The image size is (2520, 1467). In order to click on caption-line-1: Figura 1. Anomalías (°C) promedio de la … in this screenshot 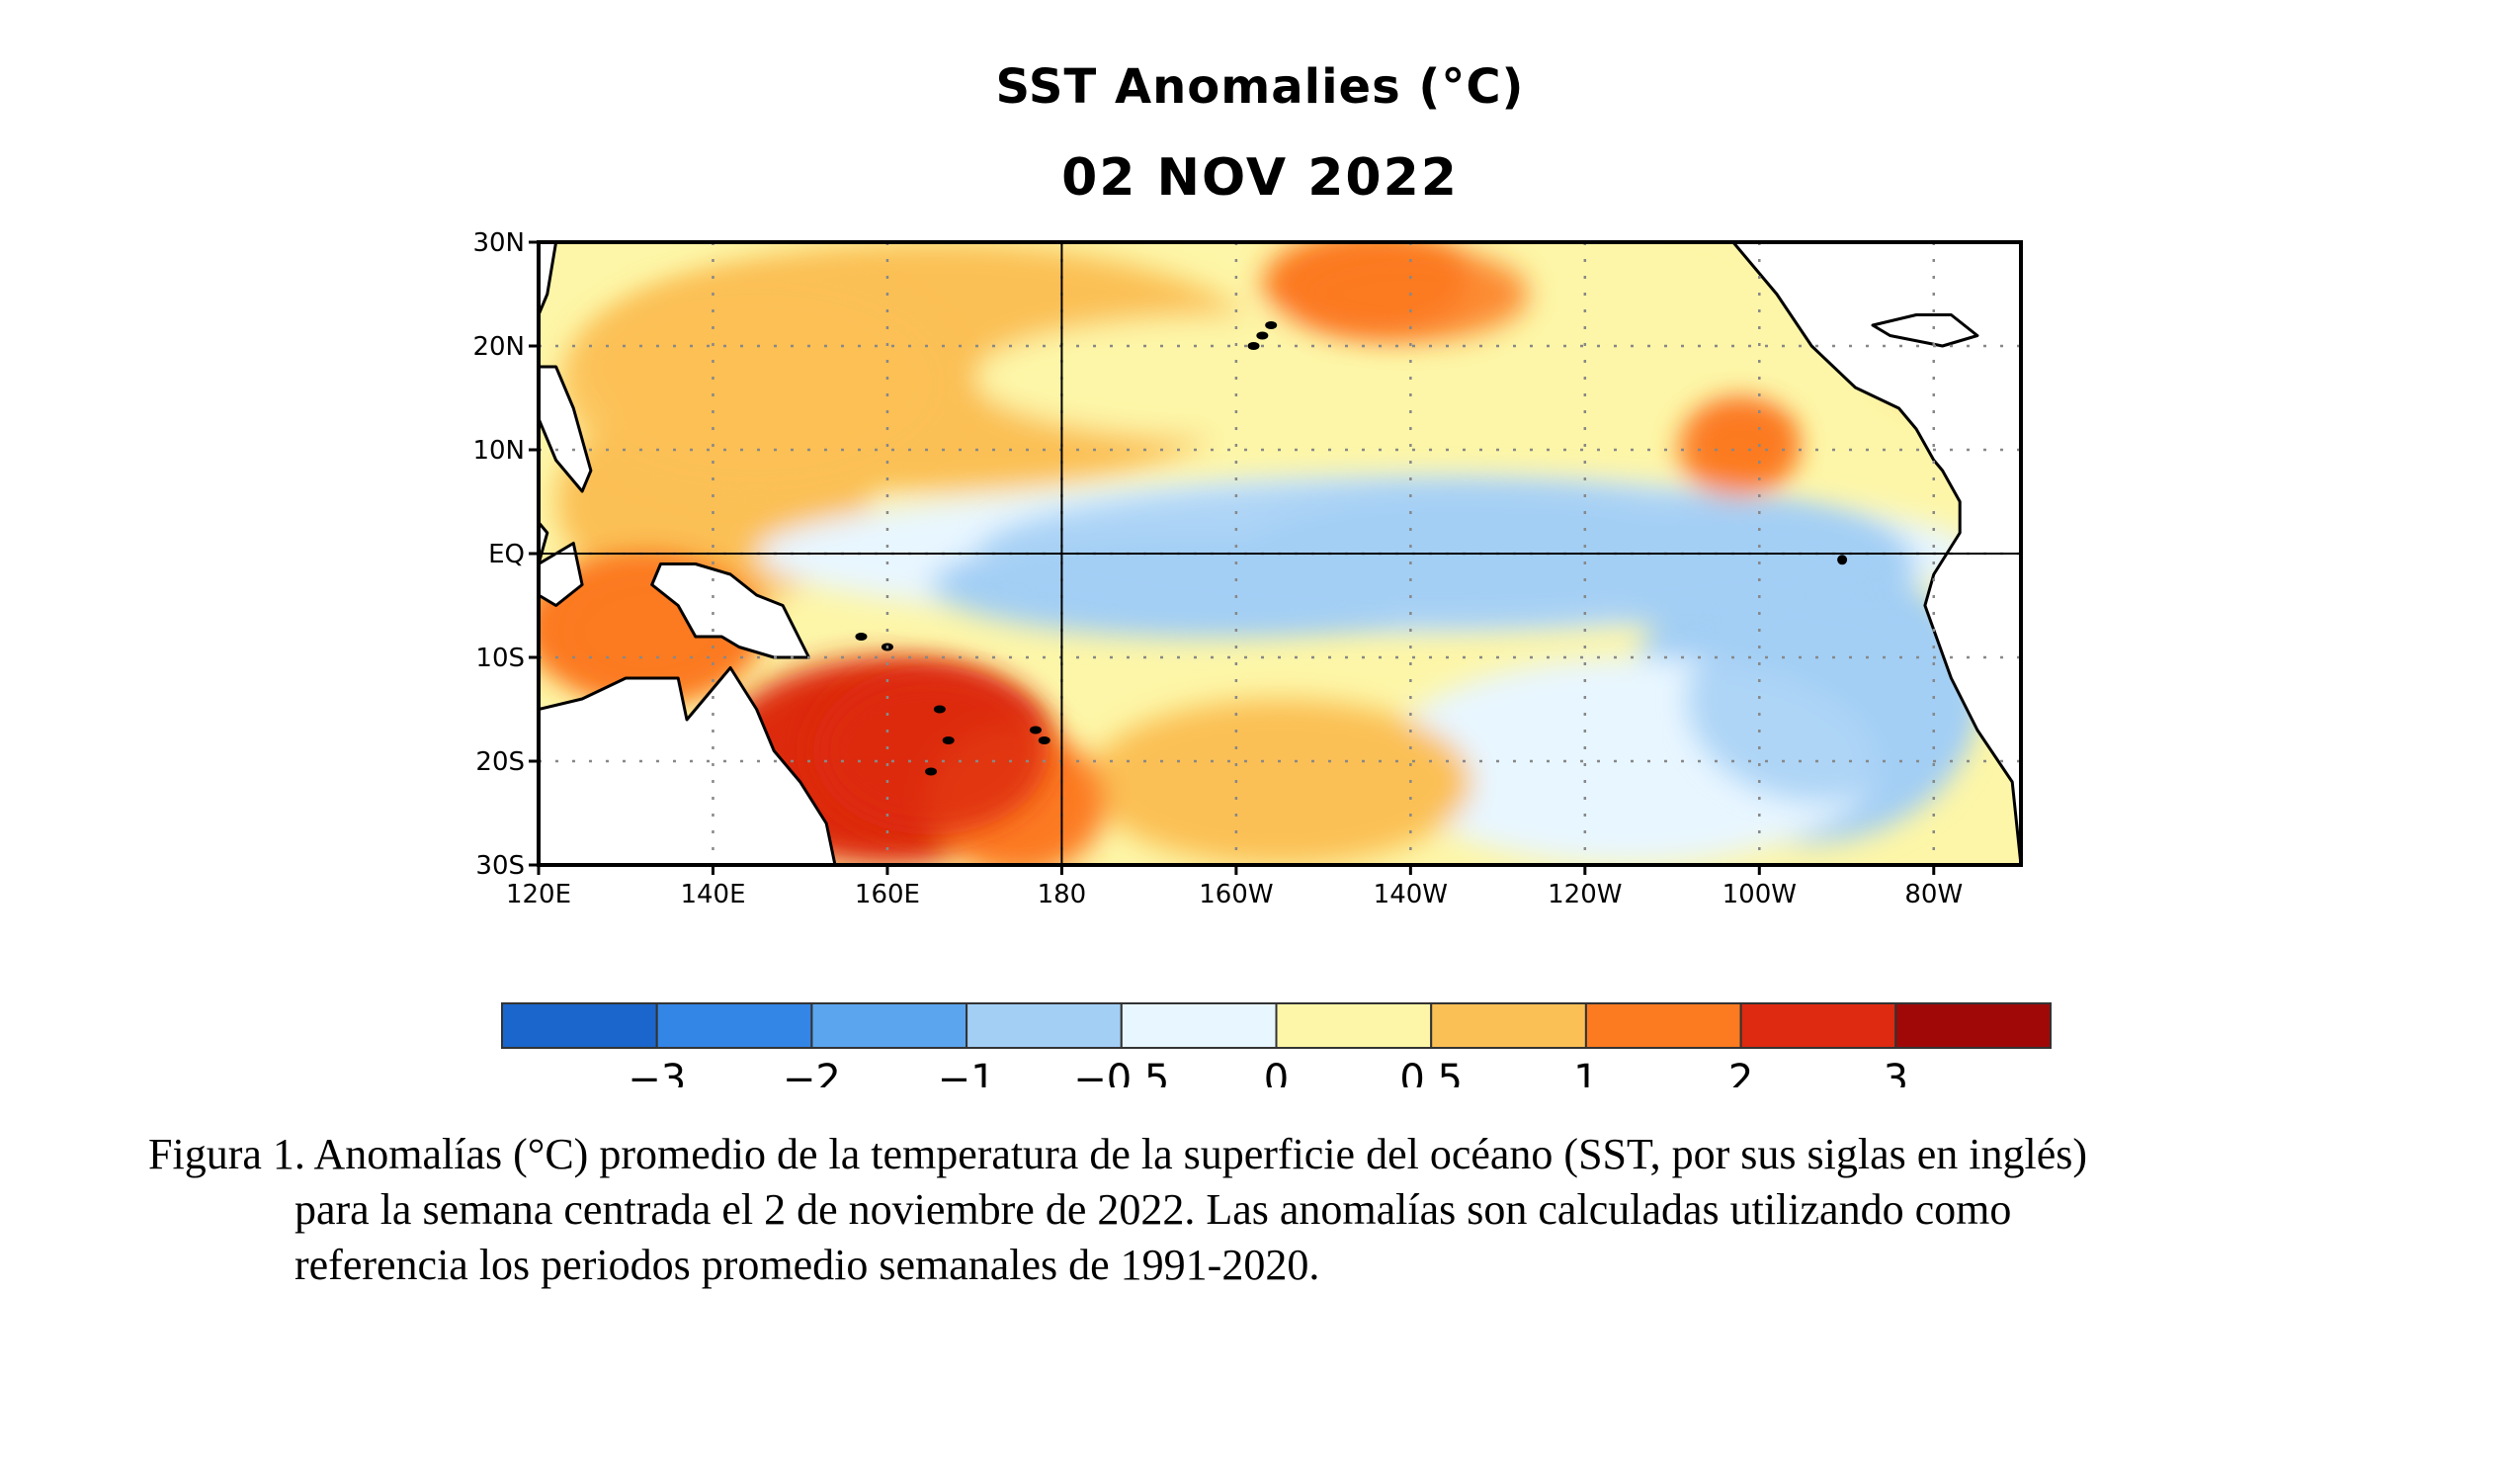, I will do `click(1118, 1154)`.